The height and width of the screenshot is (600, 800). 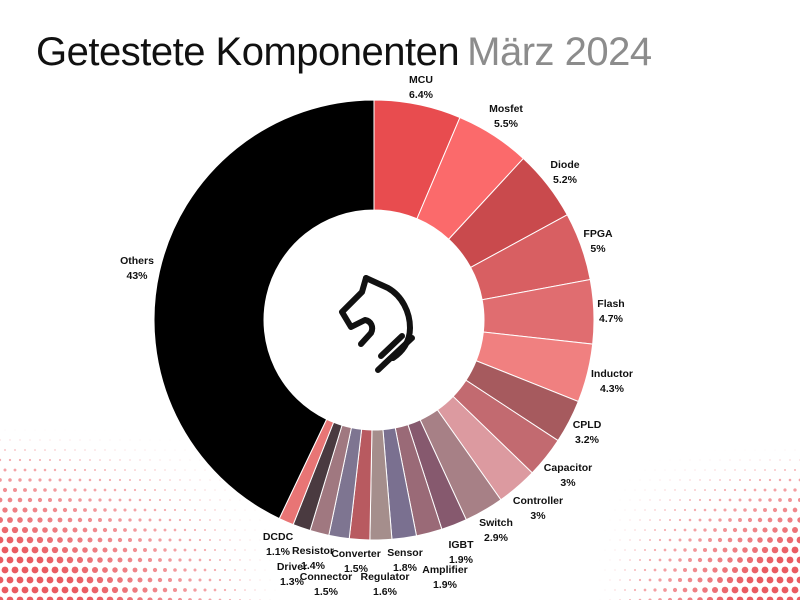 I want to click on knight-horse-icon, so click(x=377, y=324).